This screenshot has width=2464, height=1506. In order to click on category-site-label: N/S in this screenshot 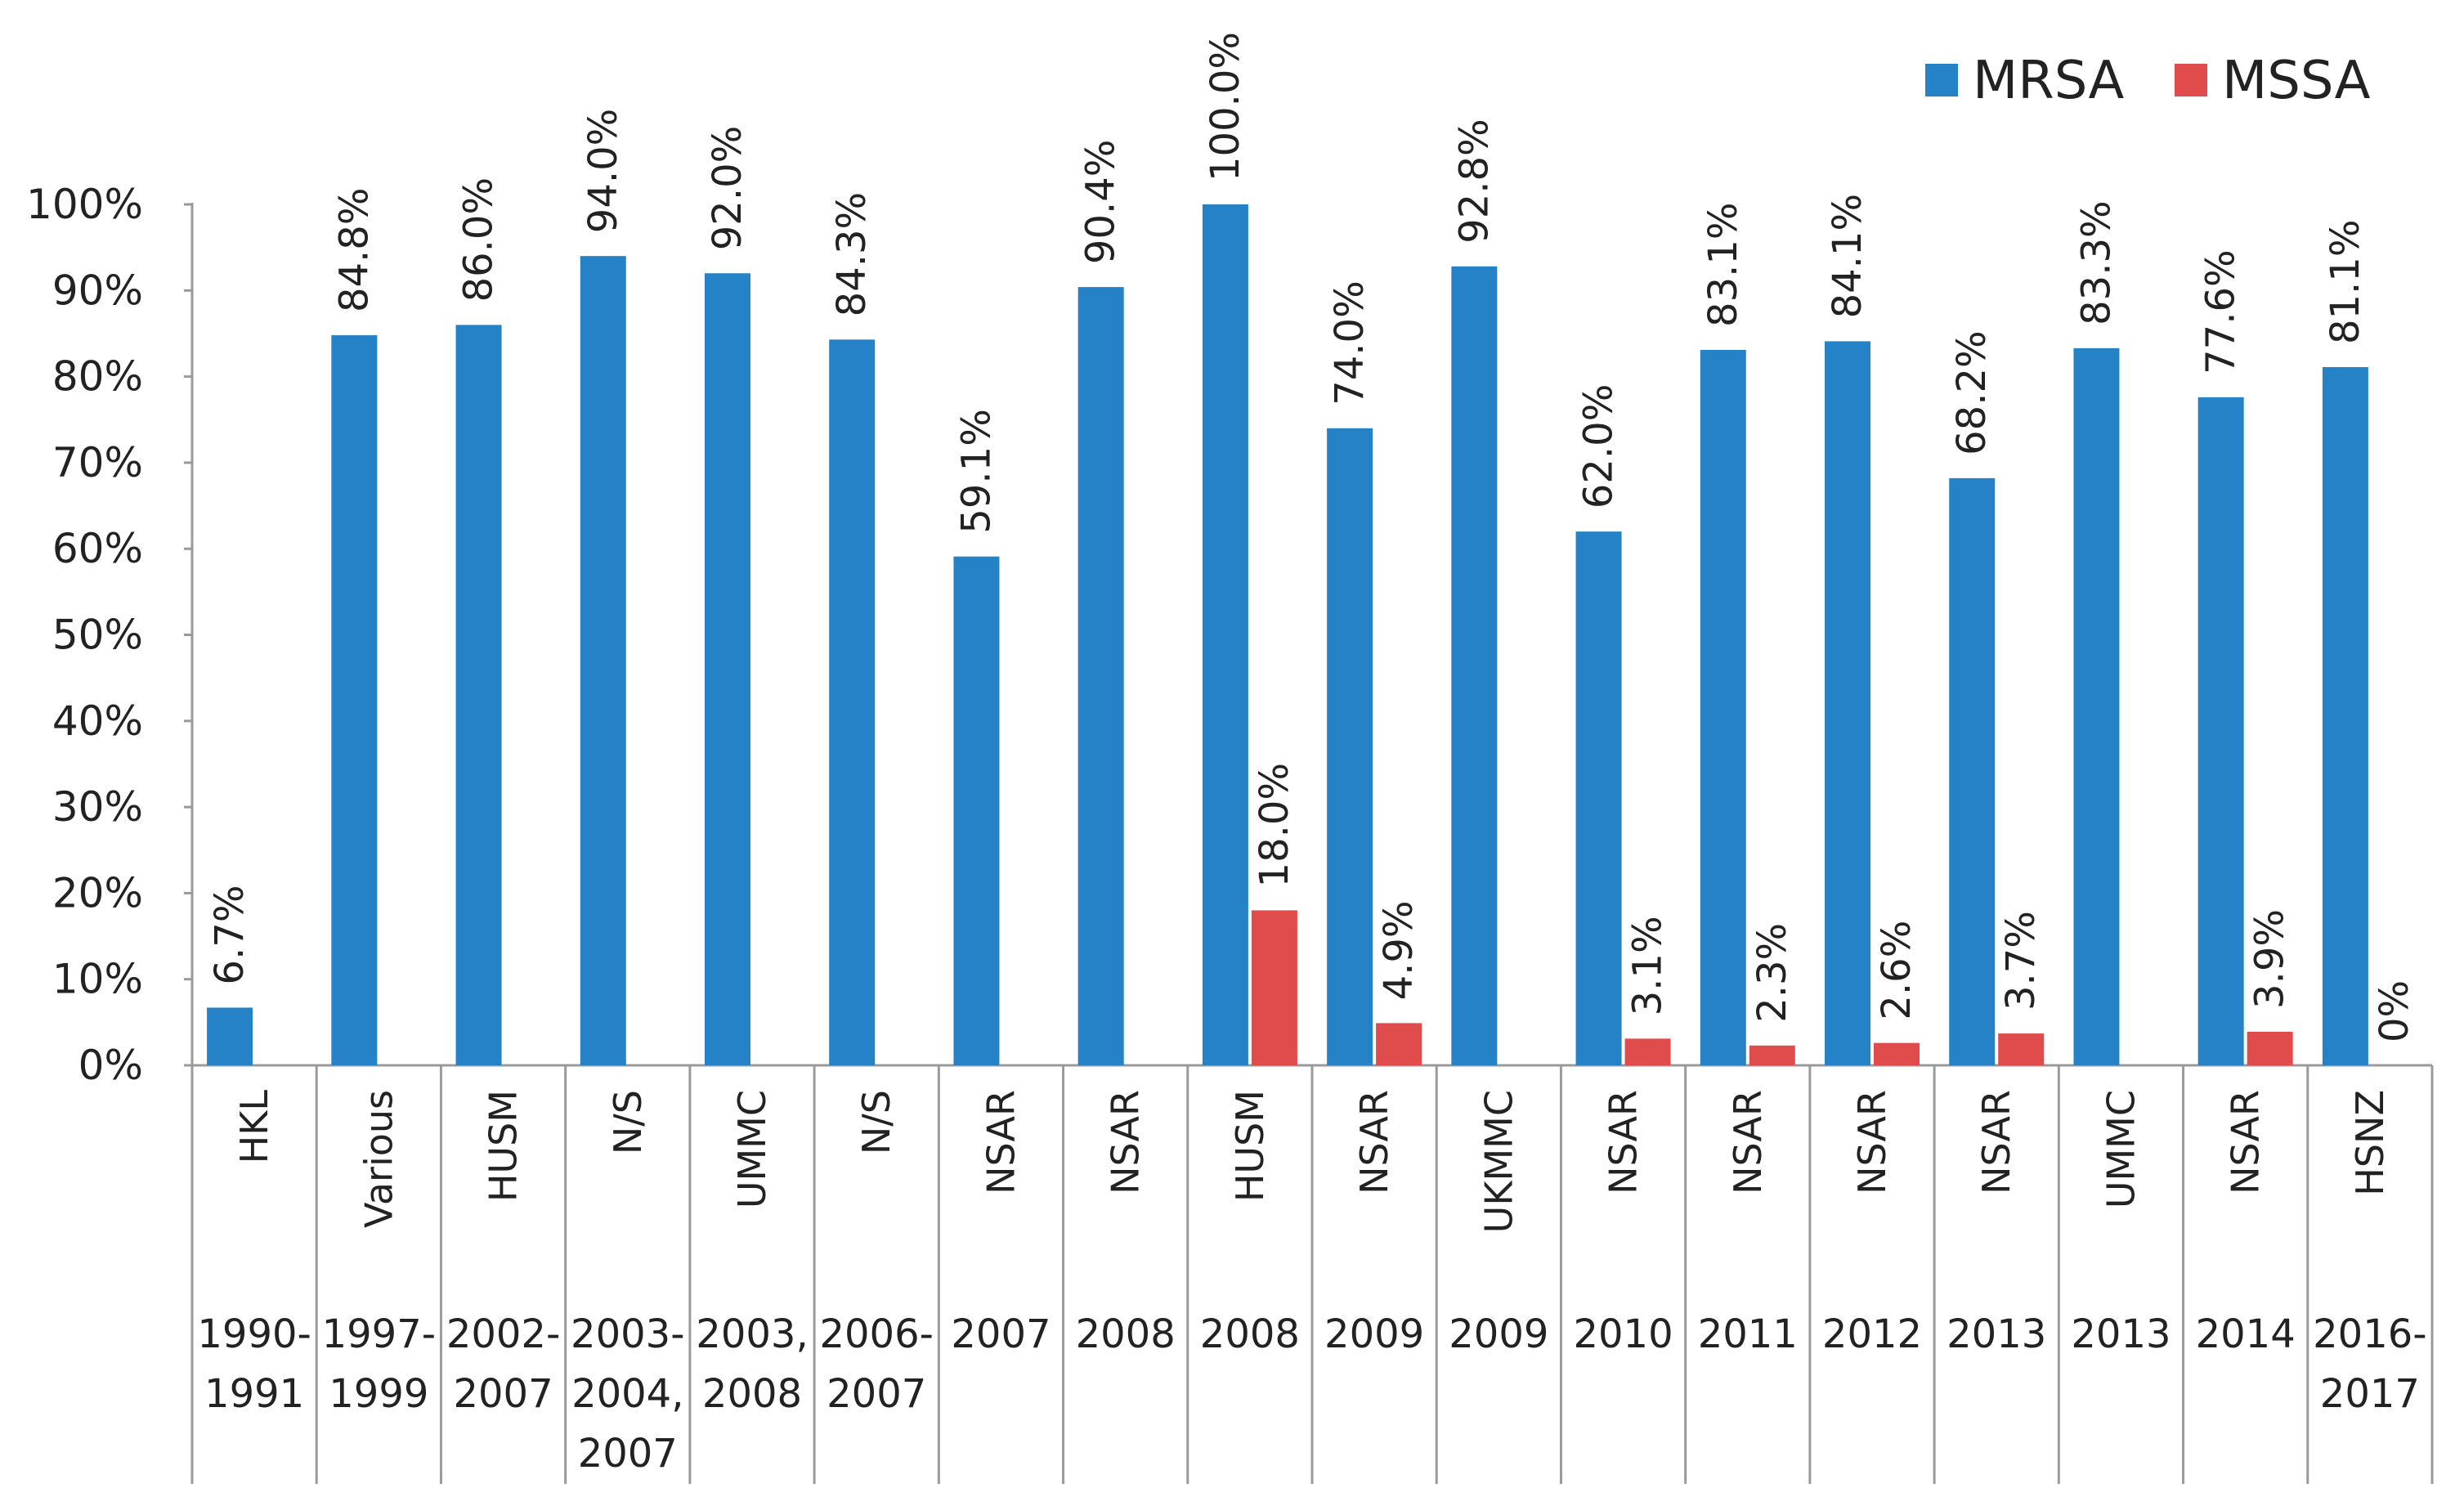, I will do `click(628, 1122)`.